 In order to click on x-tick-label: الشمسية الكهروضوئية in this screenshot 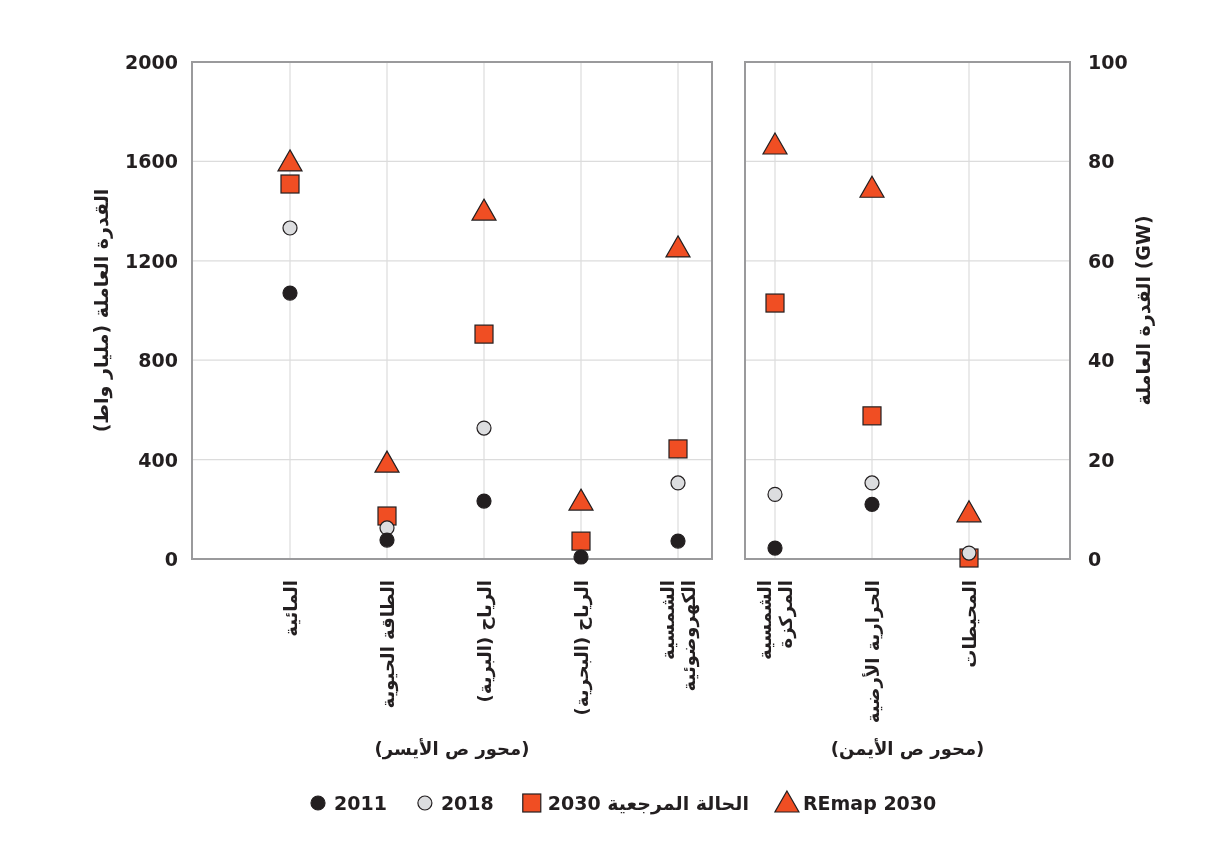, I will do `click(678, 636)`.